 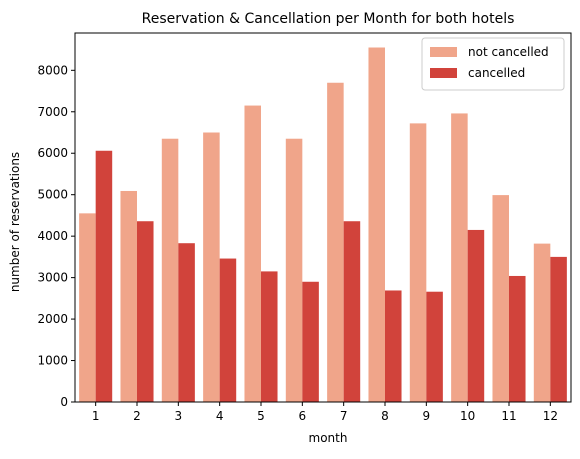 What do you see at coordinates (52, 278) in the screenshot?
I see `y-tick-label: 3000` at bounding box center [52, 278].